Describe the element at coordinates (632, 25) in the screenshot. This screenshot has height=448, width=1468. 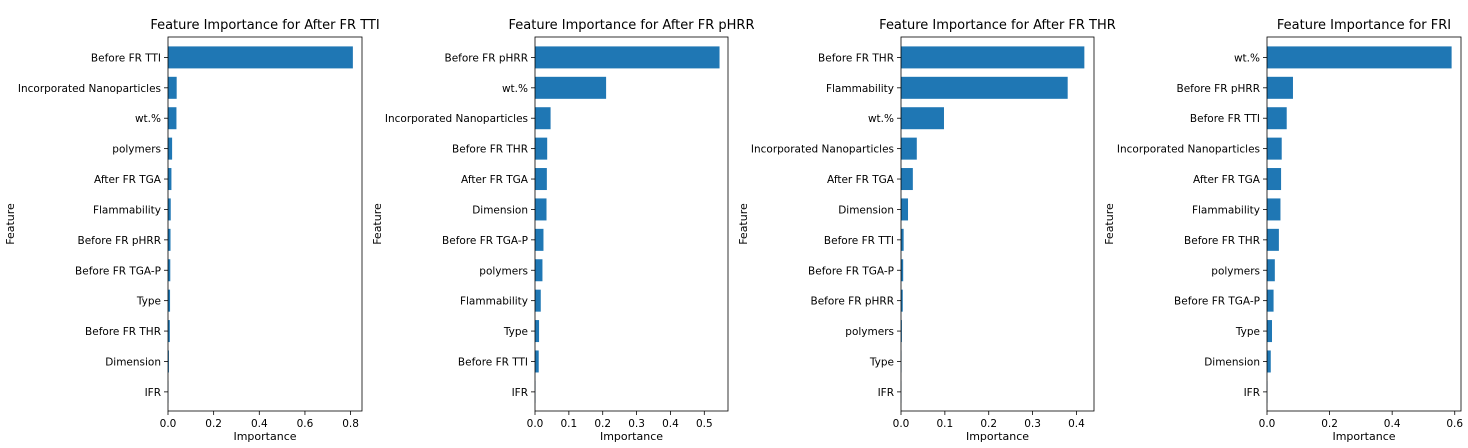
I see `chart-title: Feature Importance for After FR pHRR` at that location.